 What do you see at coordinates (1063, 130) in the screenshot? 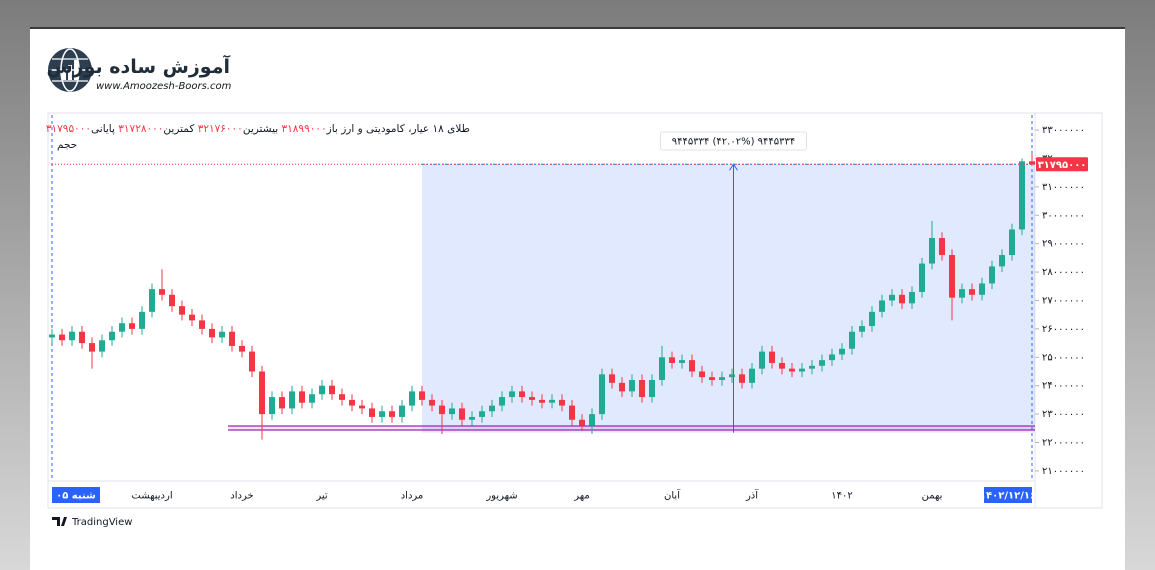
I see `y-tick-label: ۳۳۰۰۰۰۰۰` at bounding box center [1063, 130].